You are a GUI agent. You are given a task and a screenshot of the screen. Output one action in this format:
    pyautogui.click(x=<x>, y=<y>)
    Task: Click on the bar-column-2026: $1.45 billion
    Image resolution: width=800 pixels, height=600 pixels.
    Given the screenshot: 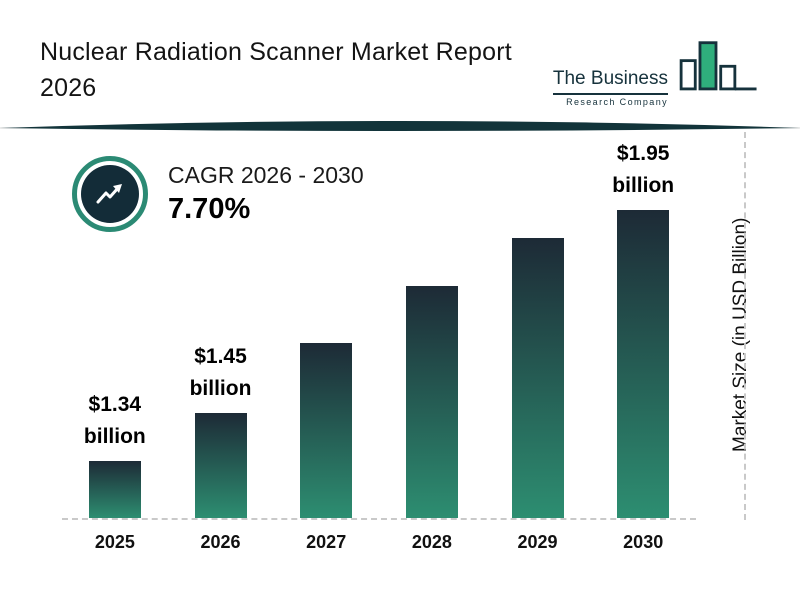 What is the action you would take?
    pyautogui.click(x=221, y=429)
    